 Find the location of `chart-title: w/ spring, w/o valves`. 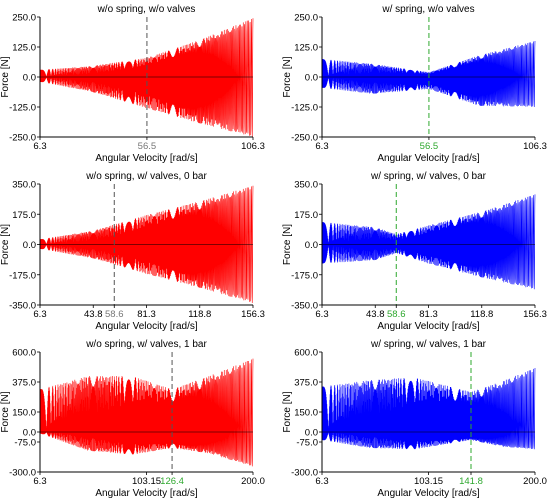

chart-title: w/ spring, w/o valves is located at coordinates (427, 9).